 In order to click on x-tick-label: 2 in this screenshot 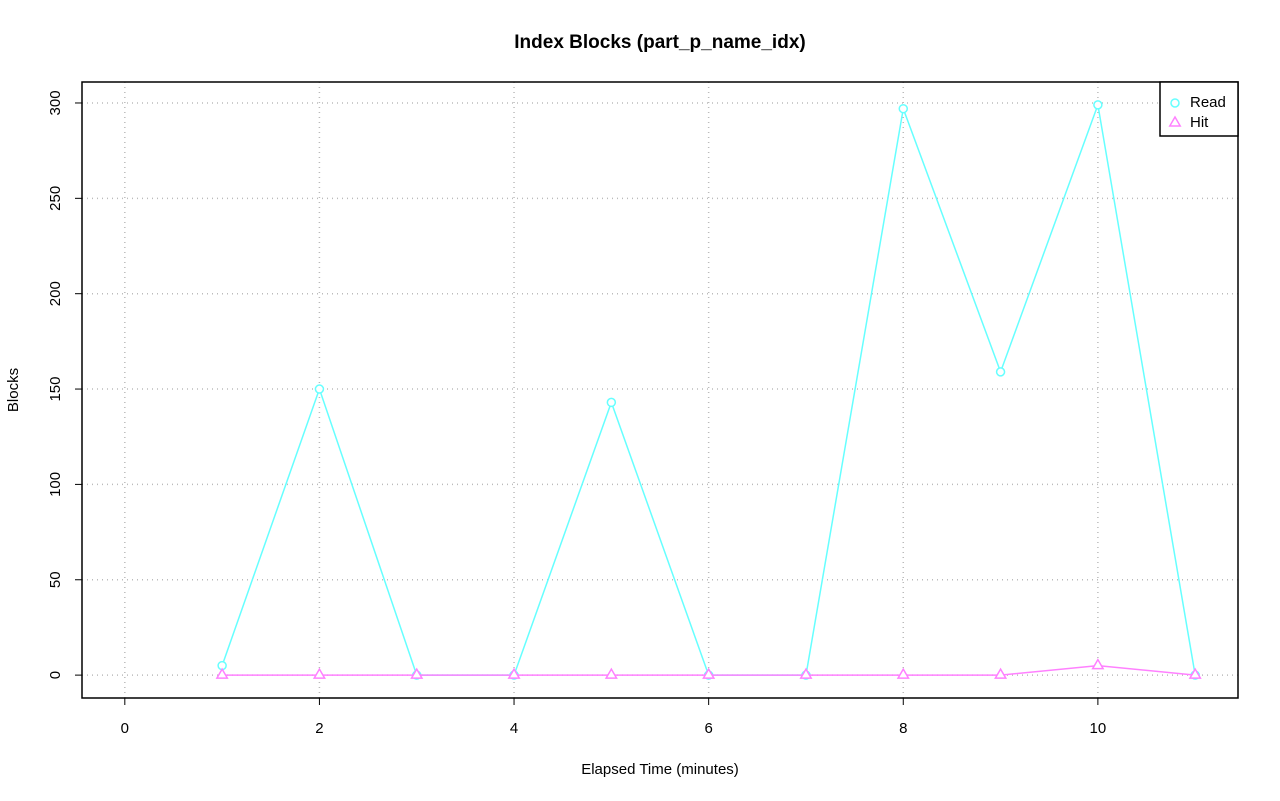, I will do `click(319, 728)`.